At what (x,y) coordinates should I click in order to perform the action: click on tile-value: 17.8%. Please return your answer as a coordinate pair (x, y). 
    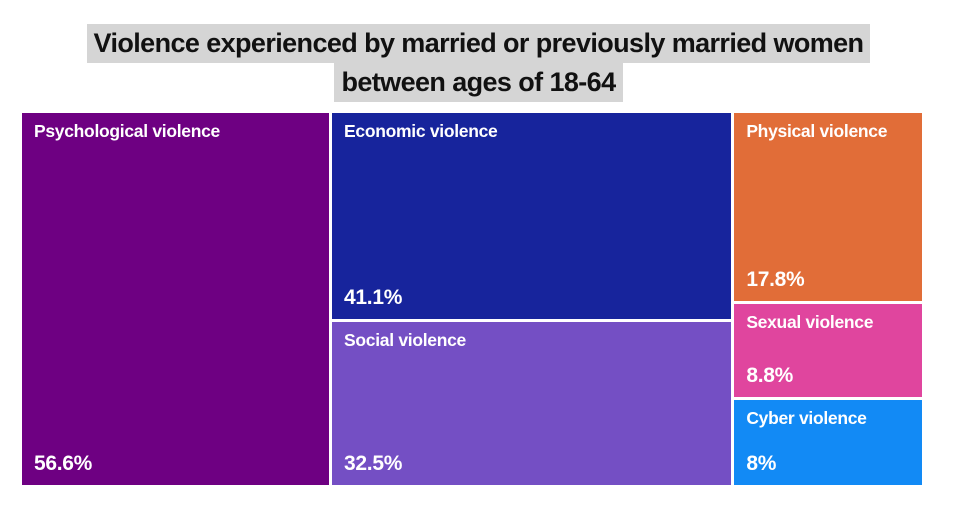
    Looking at the image, I should click on (775, 280).